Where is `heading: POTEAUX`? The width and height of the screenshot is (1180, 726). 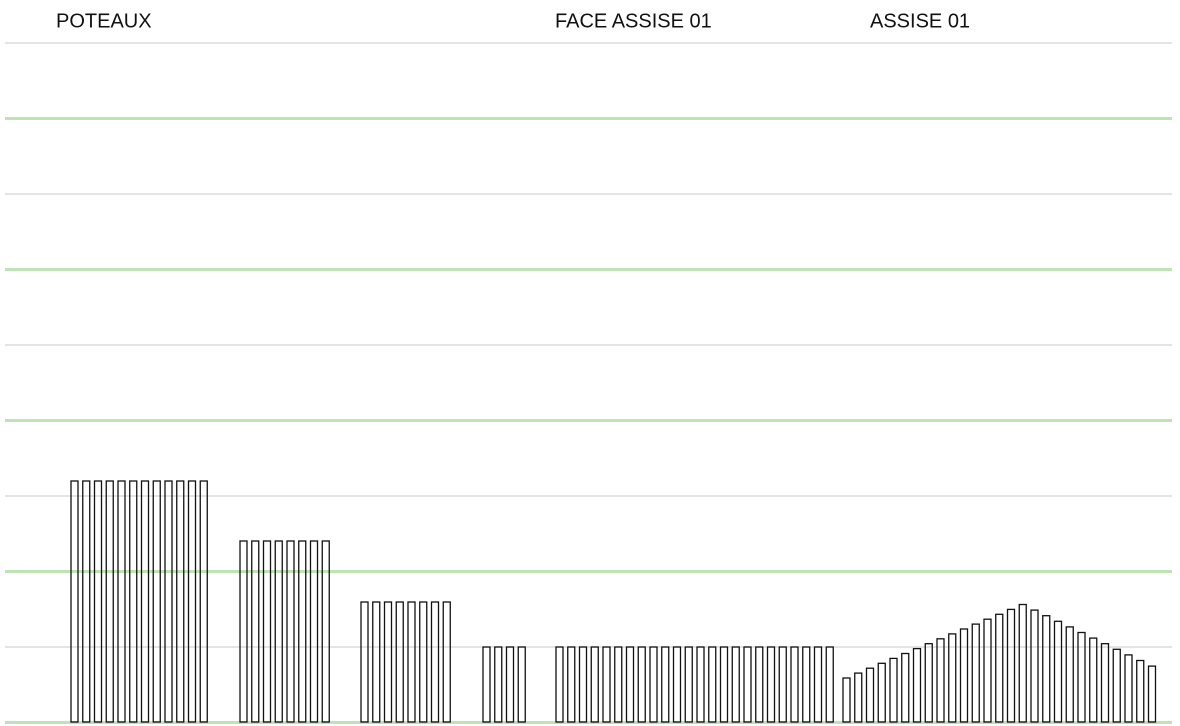
heading: POTEAUX is located at coordinates (104, 21).